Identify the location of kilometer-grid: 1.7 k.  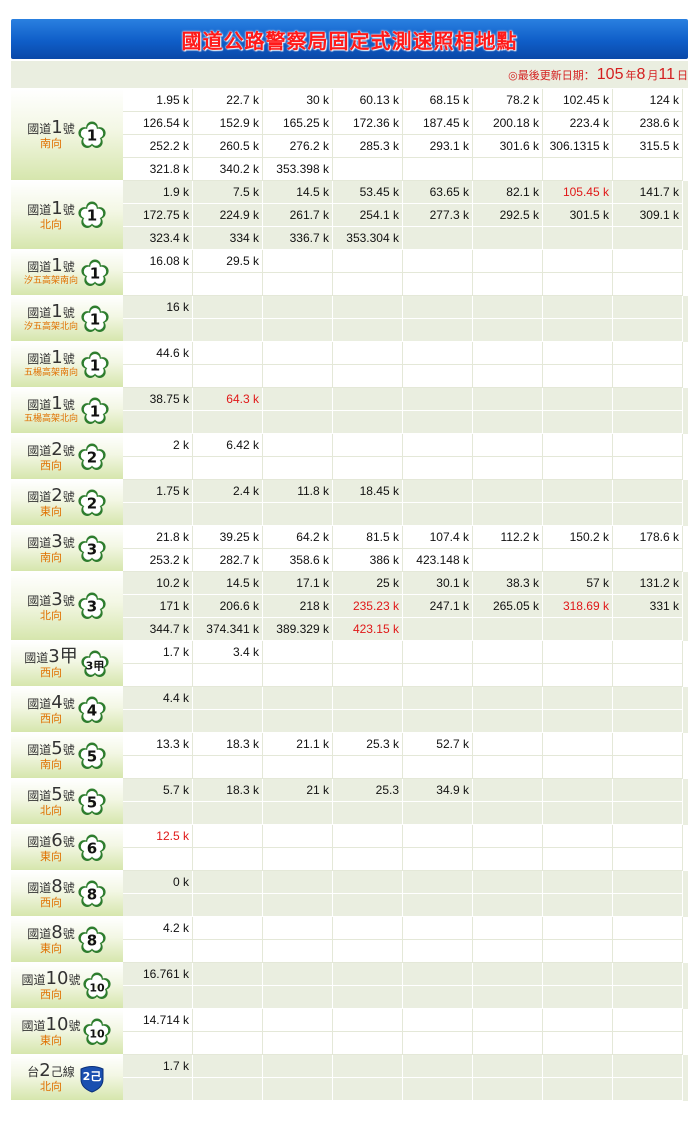
(405, 1078).